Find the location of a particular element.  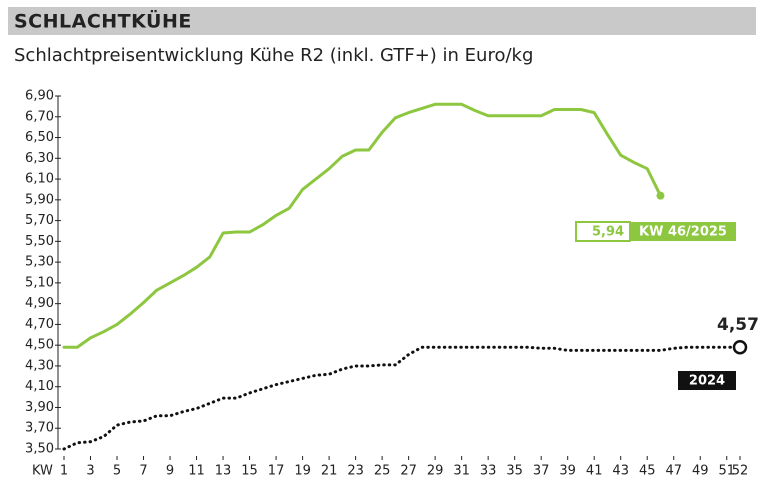

x-tick-label: 47 is located at coordinates (673, 471).